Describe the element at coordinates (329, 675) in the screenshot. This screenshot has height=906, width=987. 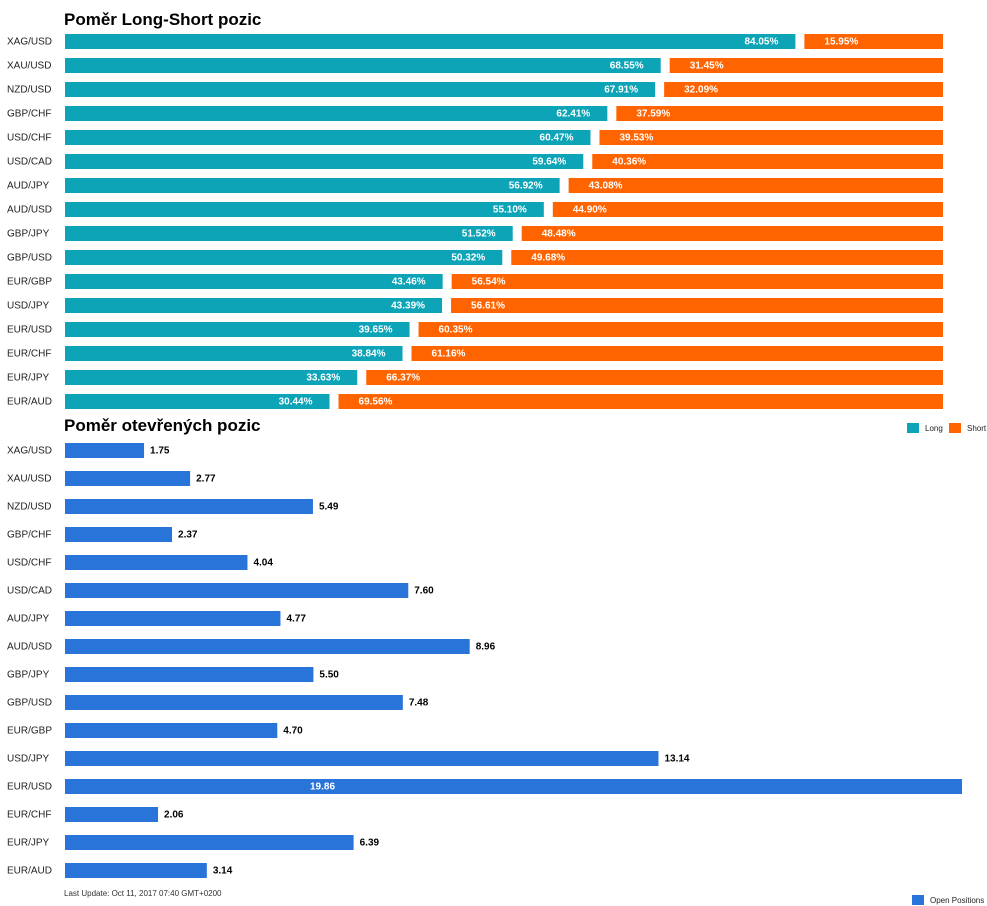
I see `open-value-label-gbp-jpy: 5.50` at that location.